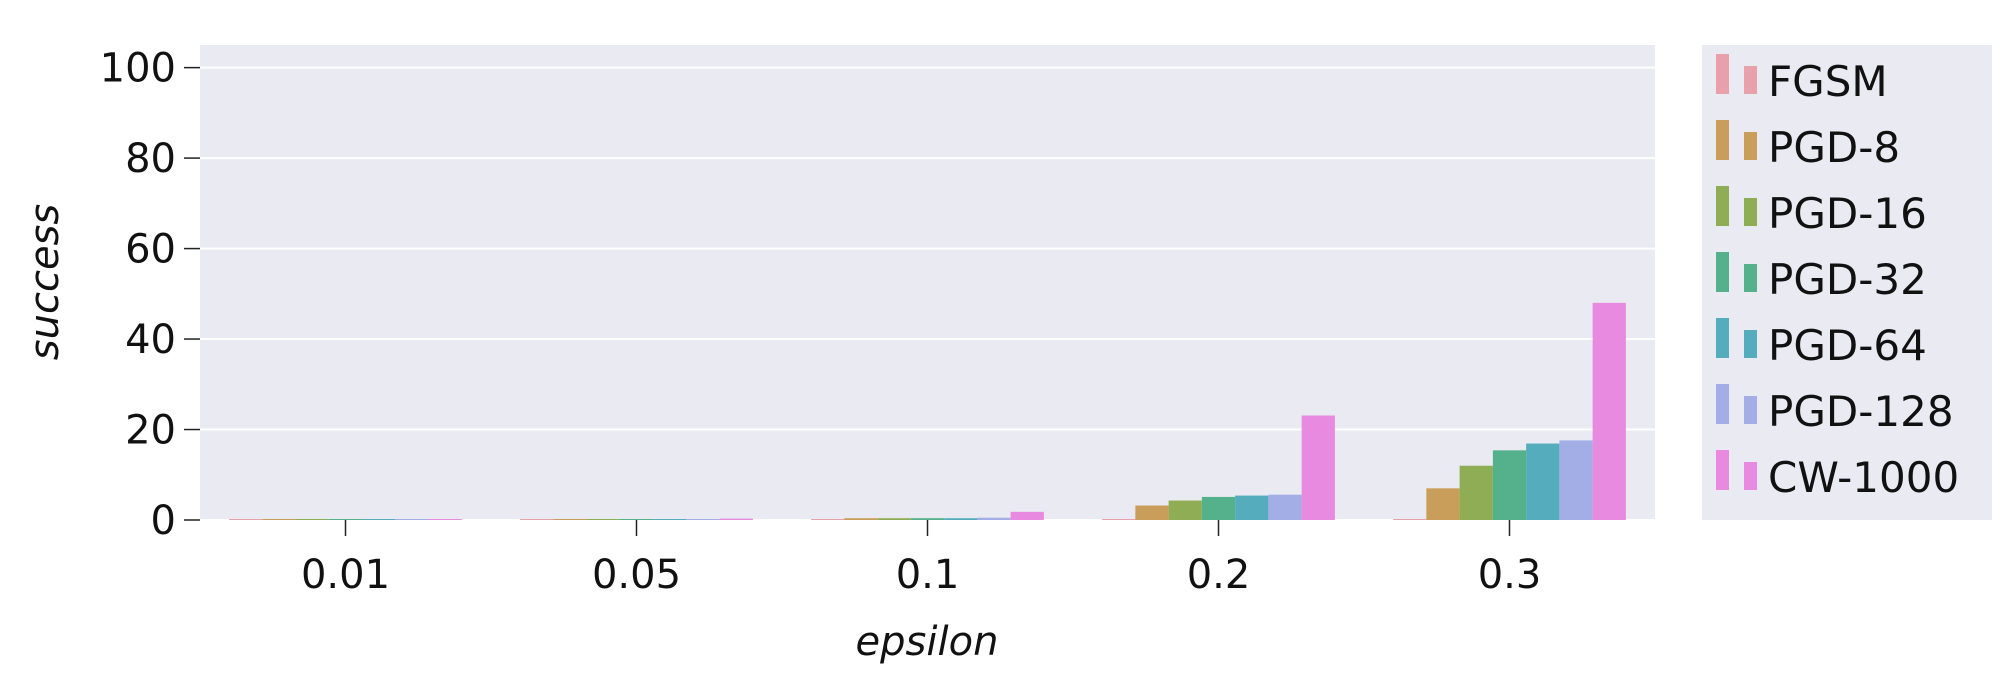  I want to click on legend-item-cw-1000: CW-1000, so click(1837, 476).